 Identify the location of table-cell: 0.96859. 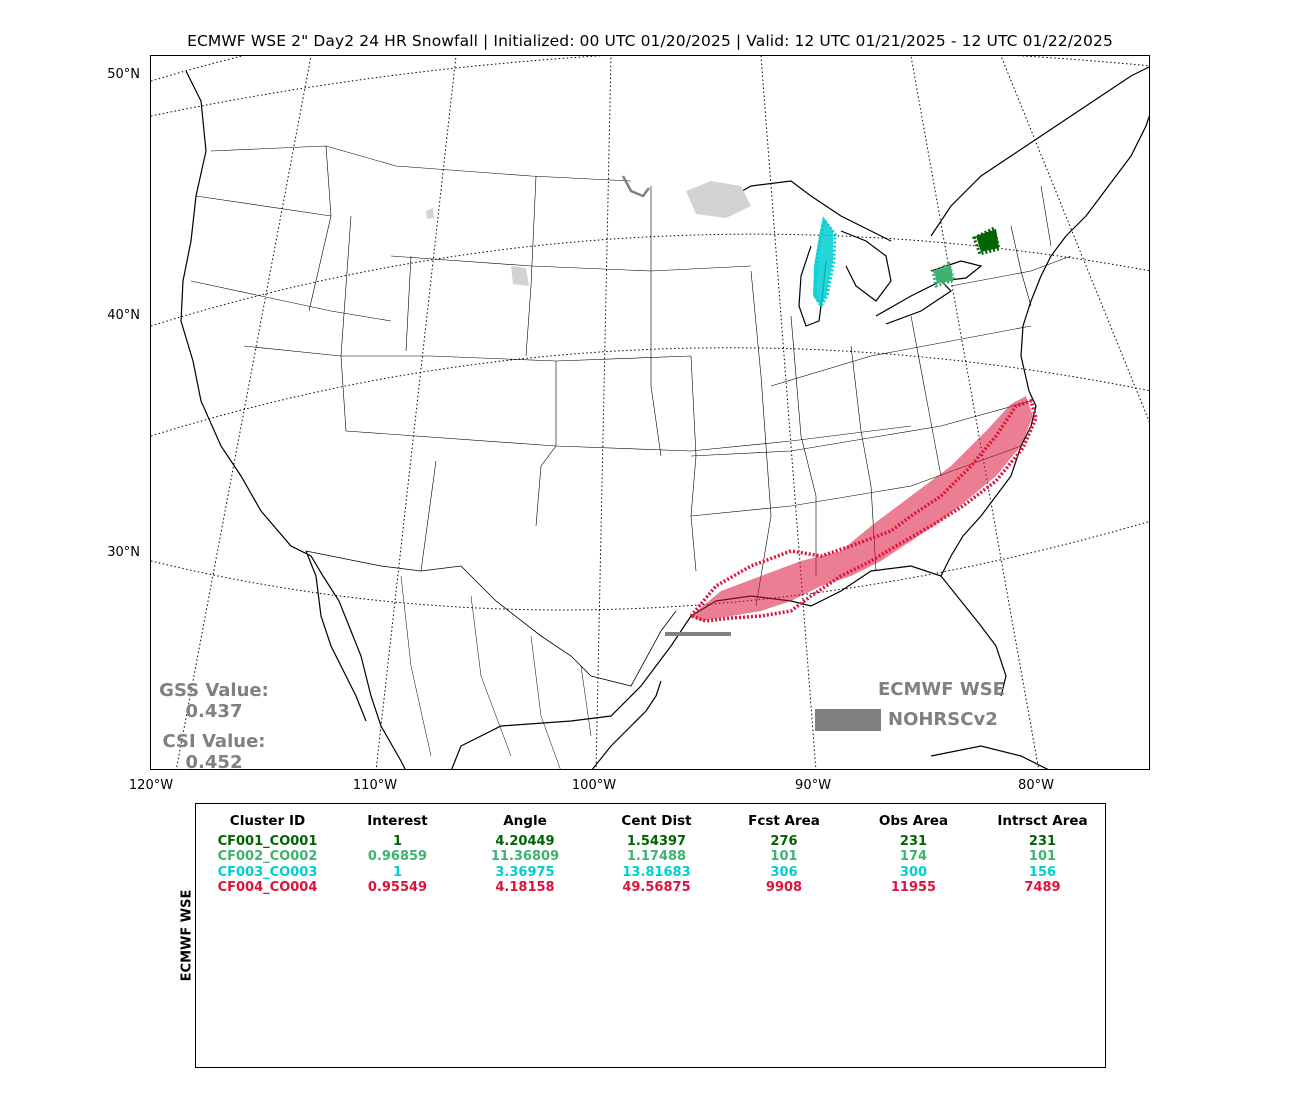
(397, 856).